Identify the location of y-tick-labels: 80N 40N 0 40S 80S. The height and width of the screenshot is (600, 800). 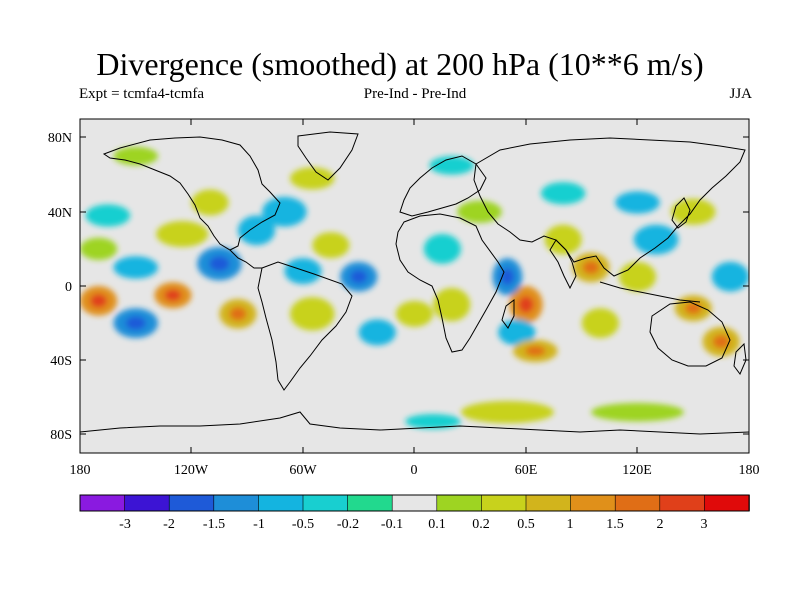
(60, 287).